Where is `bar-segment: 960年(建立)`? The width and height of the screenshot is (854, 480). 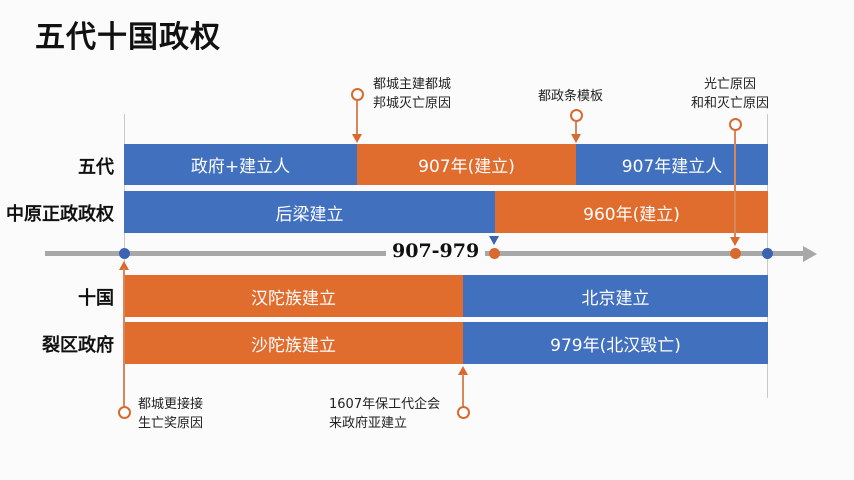 bar-segment: 960年(建立) is located at coordinates (631, 212).